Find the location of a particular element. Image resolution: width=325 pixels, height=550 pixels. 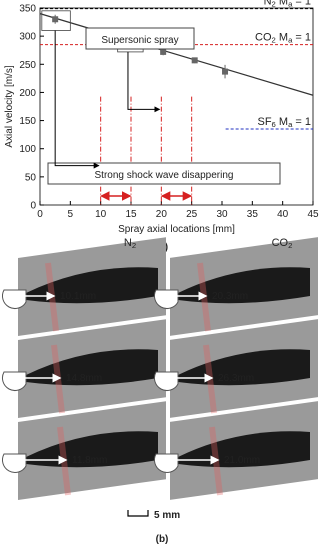

annotation: Supersonic spray is located at coordinates (139, 40).